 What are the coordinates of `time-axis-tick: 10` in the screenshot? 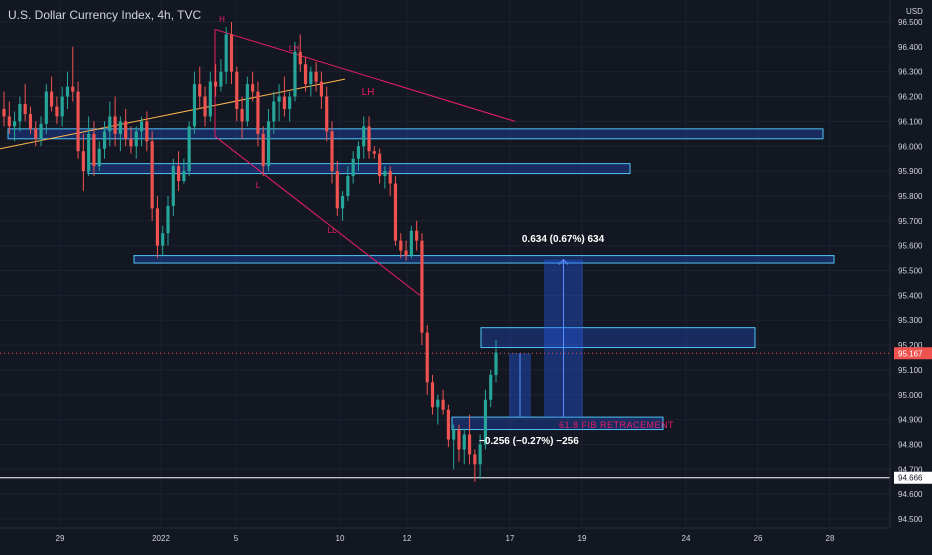 It's located at (340, 538).